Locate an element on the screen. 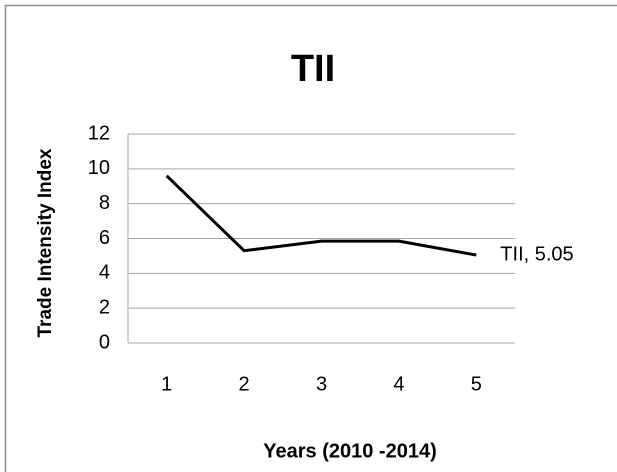 The height and width of the screenshot is (472, 617). x-tick-label: 4 is located at coordinates (398, 384).